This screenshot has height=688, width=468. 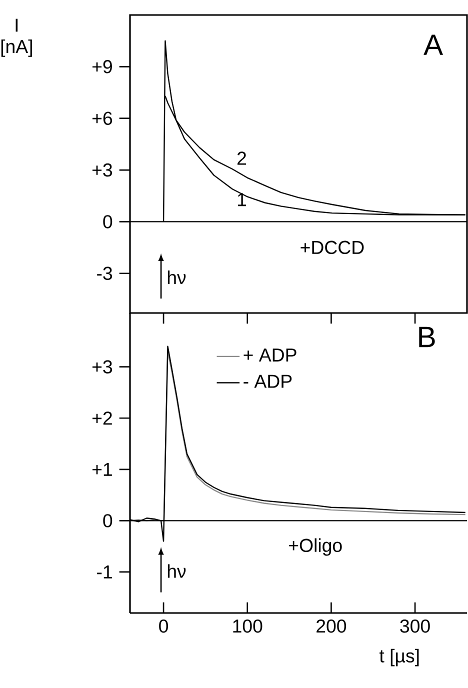 What do you see at coordinates (242, 199) in the screenshot?
I see `series-label: 1` at bounding box center [242, 199].